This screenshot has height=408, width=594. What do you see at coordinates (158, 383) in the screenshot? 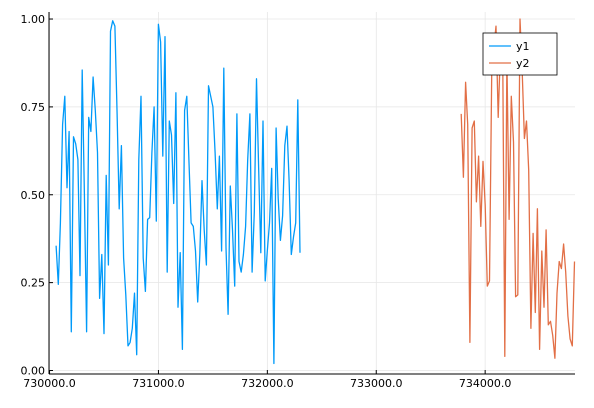
I see `x-tick-label: 731000.0` at bounding box center [158, 383].